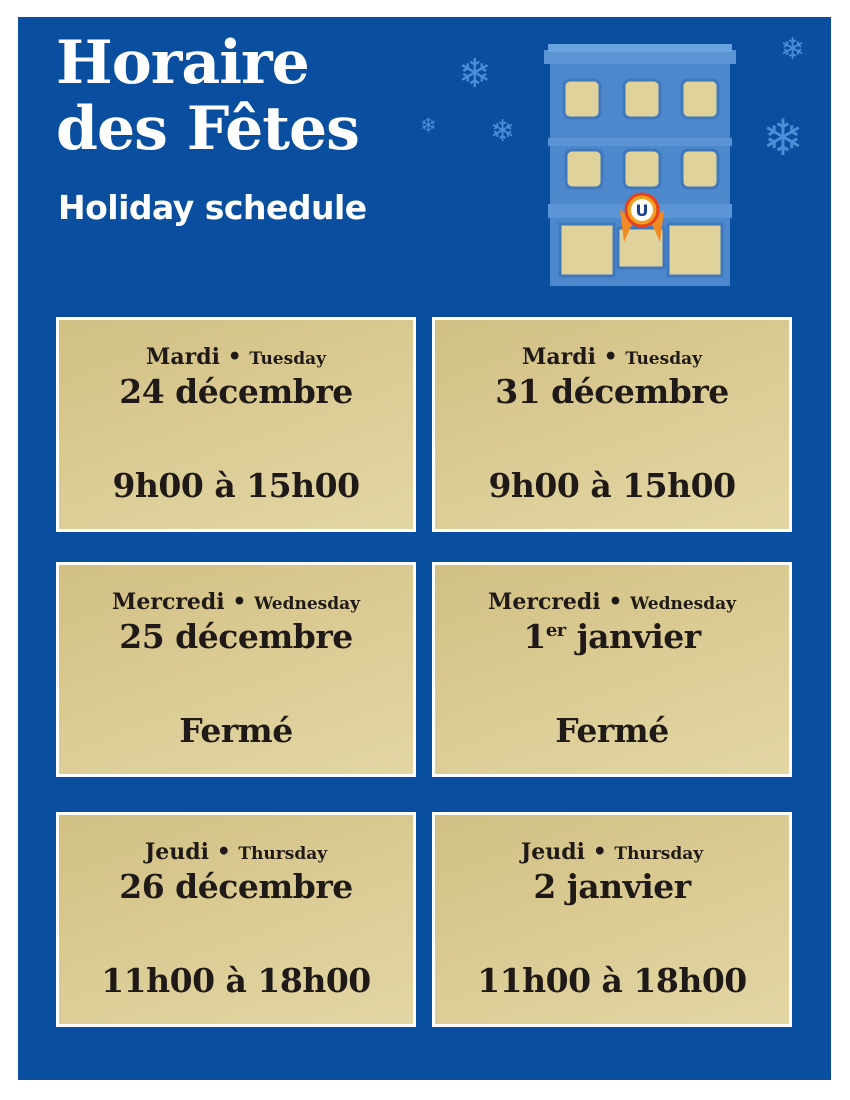  What do you see at coordinates (236, 636) in the screenshot?
I see `date: 25 décembre` at bounding box center [236, 636].